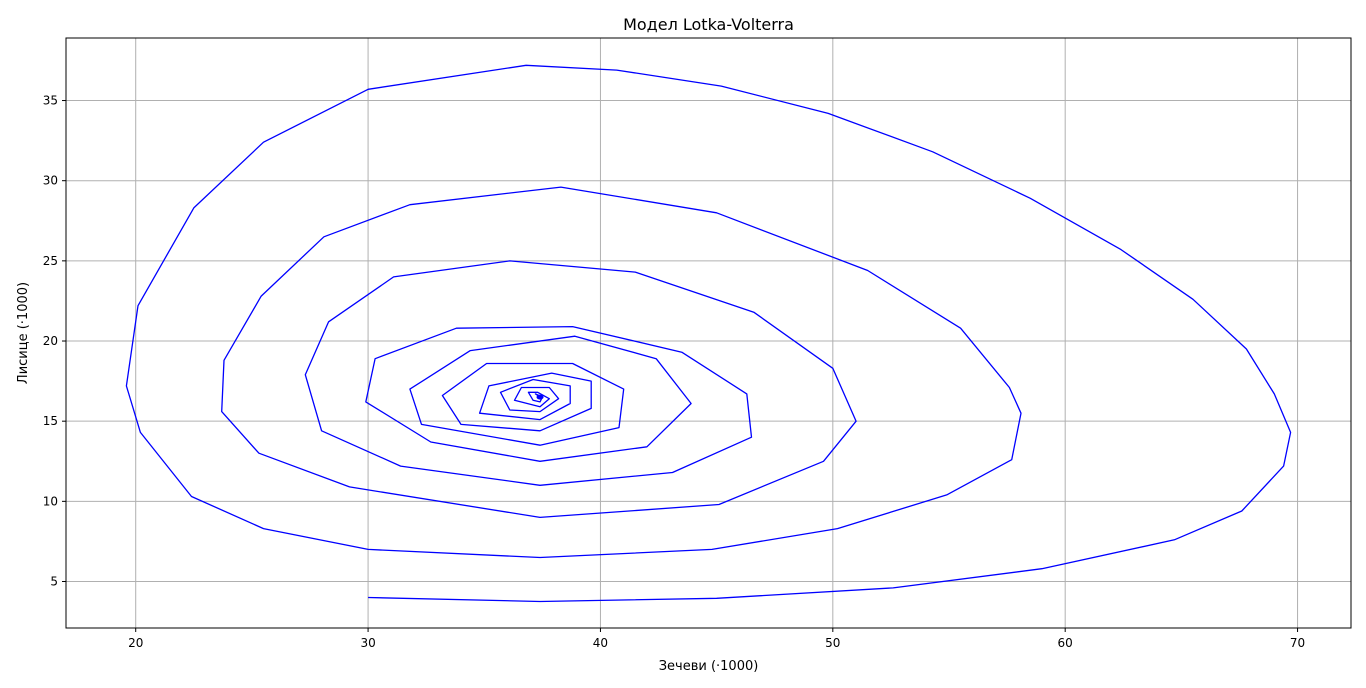  I want to click on y-tick-label: 20, so click(50, 341).